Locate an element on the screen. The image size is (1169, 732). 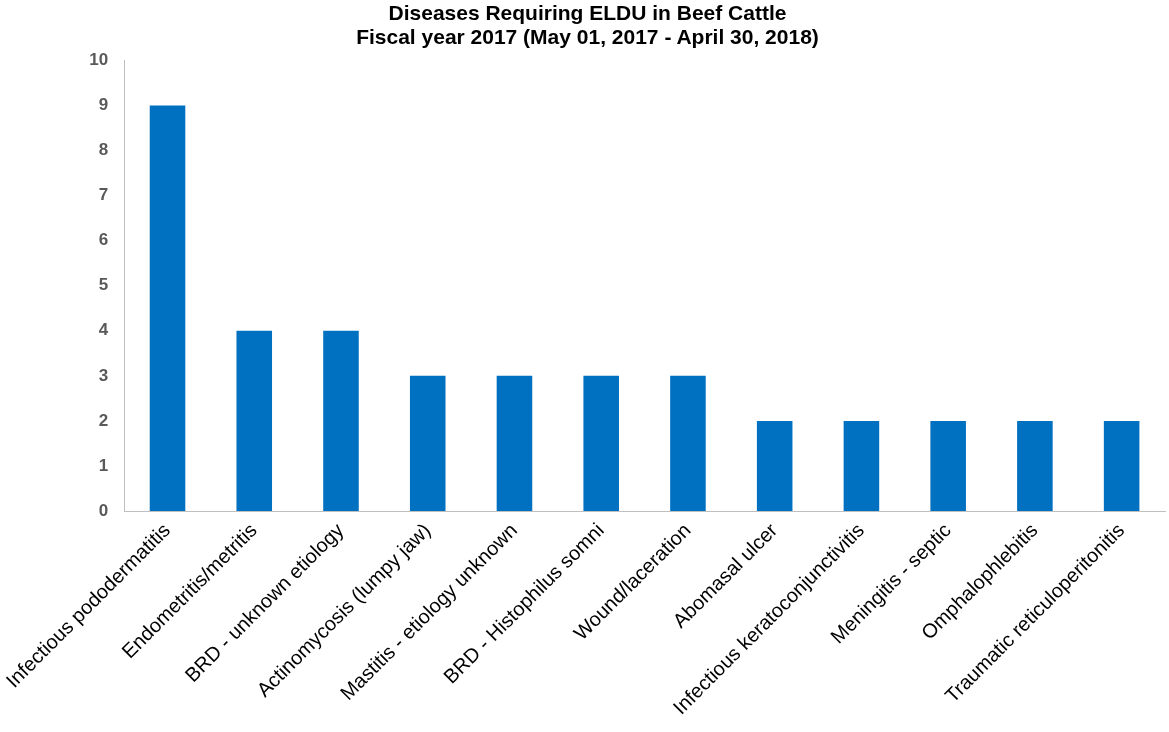
y-tick-label: 9 is located at coordinates (103, 105).